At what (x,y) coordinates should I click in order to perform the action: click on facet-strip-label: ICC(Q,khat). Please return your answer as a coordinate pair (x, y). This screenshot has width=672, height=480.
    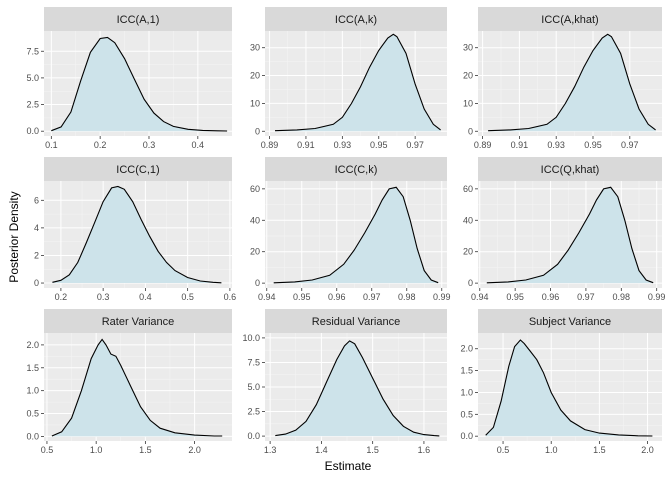
    Looking at the image, I should click on (570, 170).